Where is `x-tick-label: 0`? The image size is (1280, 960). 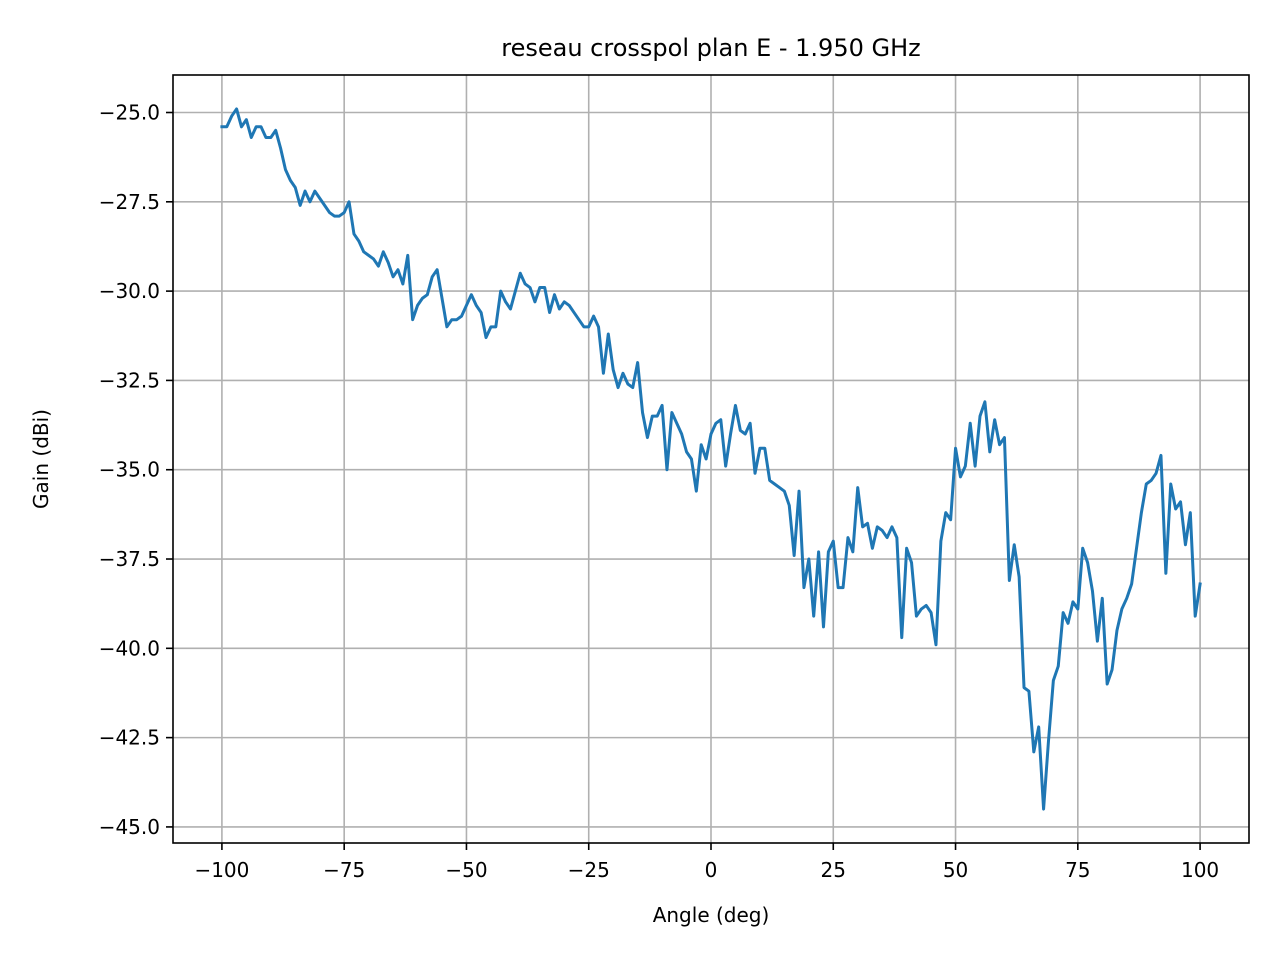 x-tick-label: 0 is located at coordinates (711, 870).